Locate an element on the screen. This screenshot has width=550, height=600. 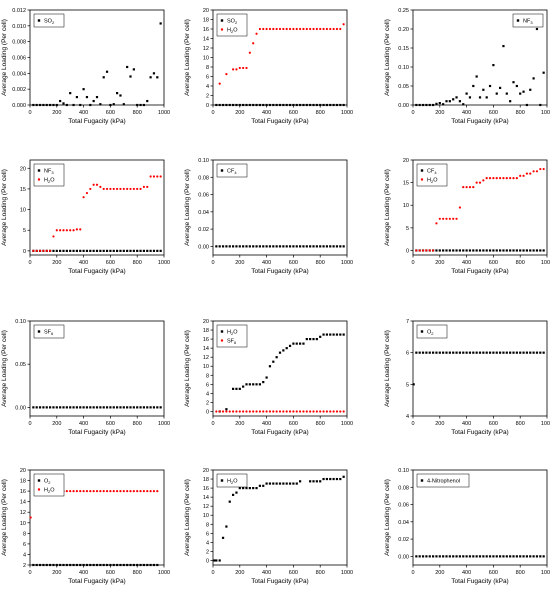
y-tick-label: 5 is located at coordinates (407, 229).